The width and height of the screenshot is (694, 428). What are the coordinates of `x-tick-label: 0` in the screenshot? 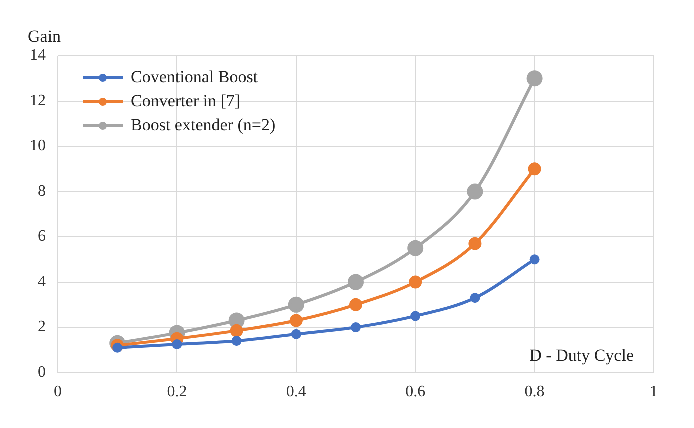 It's located at (58, 392).